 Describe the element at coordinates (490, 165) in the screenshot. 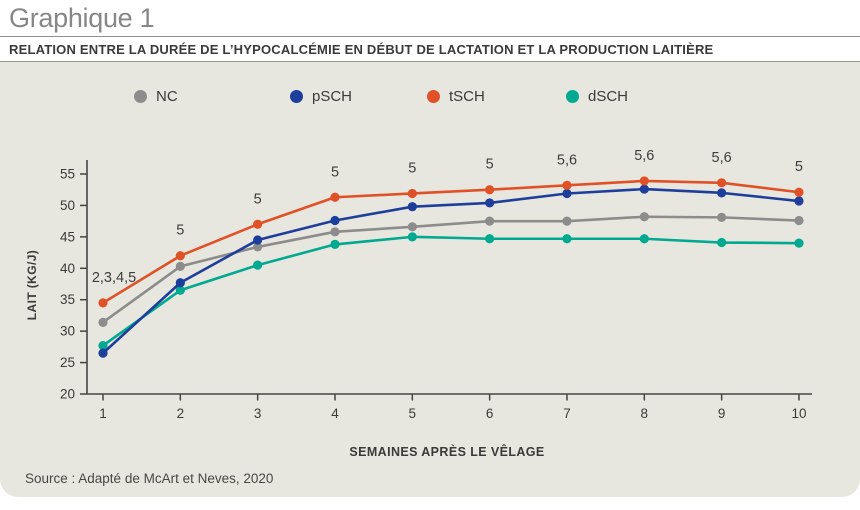

I see `point-annotation-wk6: 5` at that location.